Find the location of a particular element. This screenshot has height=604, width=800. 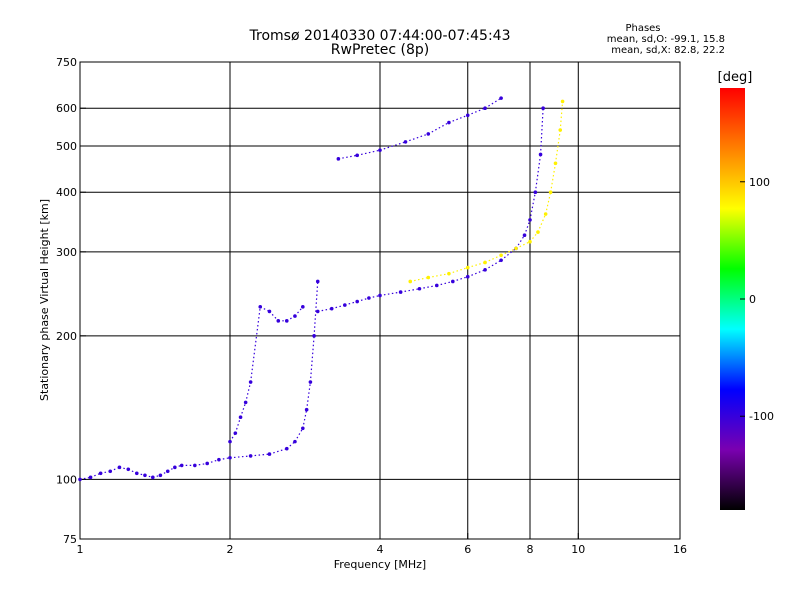

phases-line-x: mean, sd,X: 82.8, 22.2 is located at coordinates (668, 50).